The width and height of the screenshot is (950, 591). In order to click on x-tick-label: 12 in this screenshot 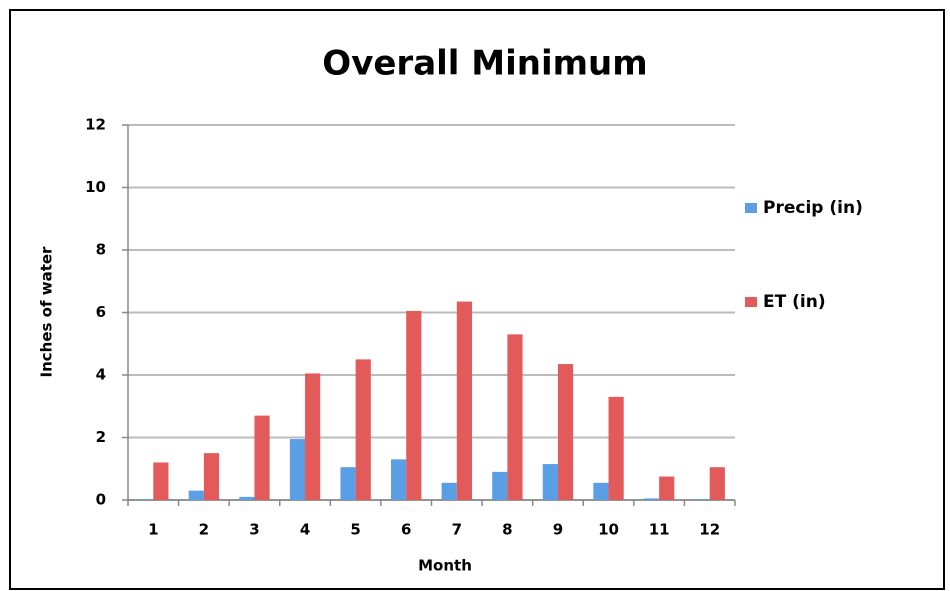, I will do `click(709, 530)`.